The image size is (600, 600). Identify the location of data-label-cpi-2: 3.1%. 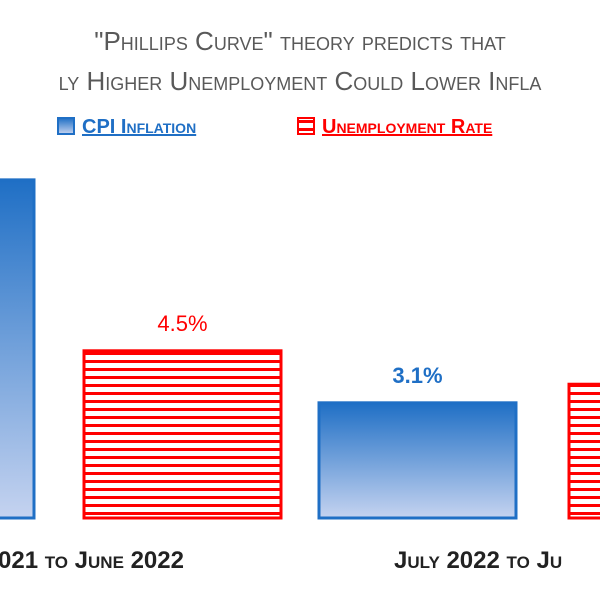
(417, 375).